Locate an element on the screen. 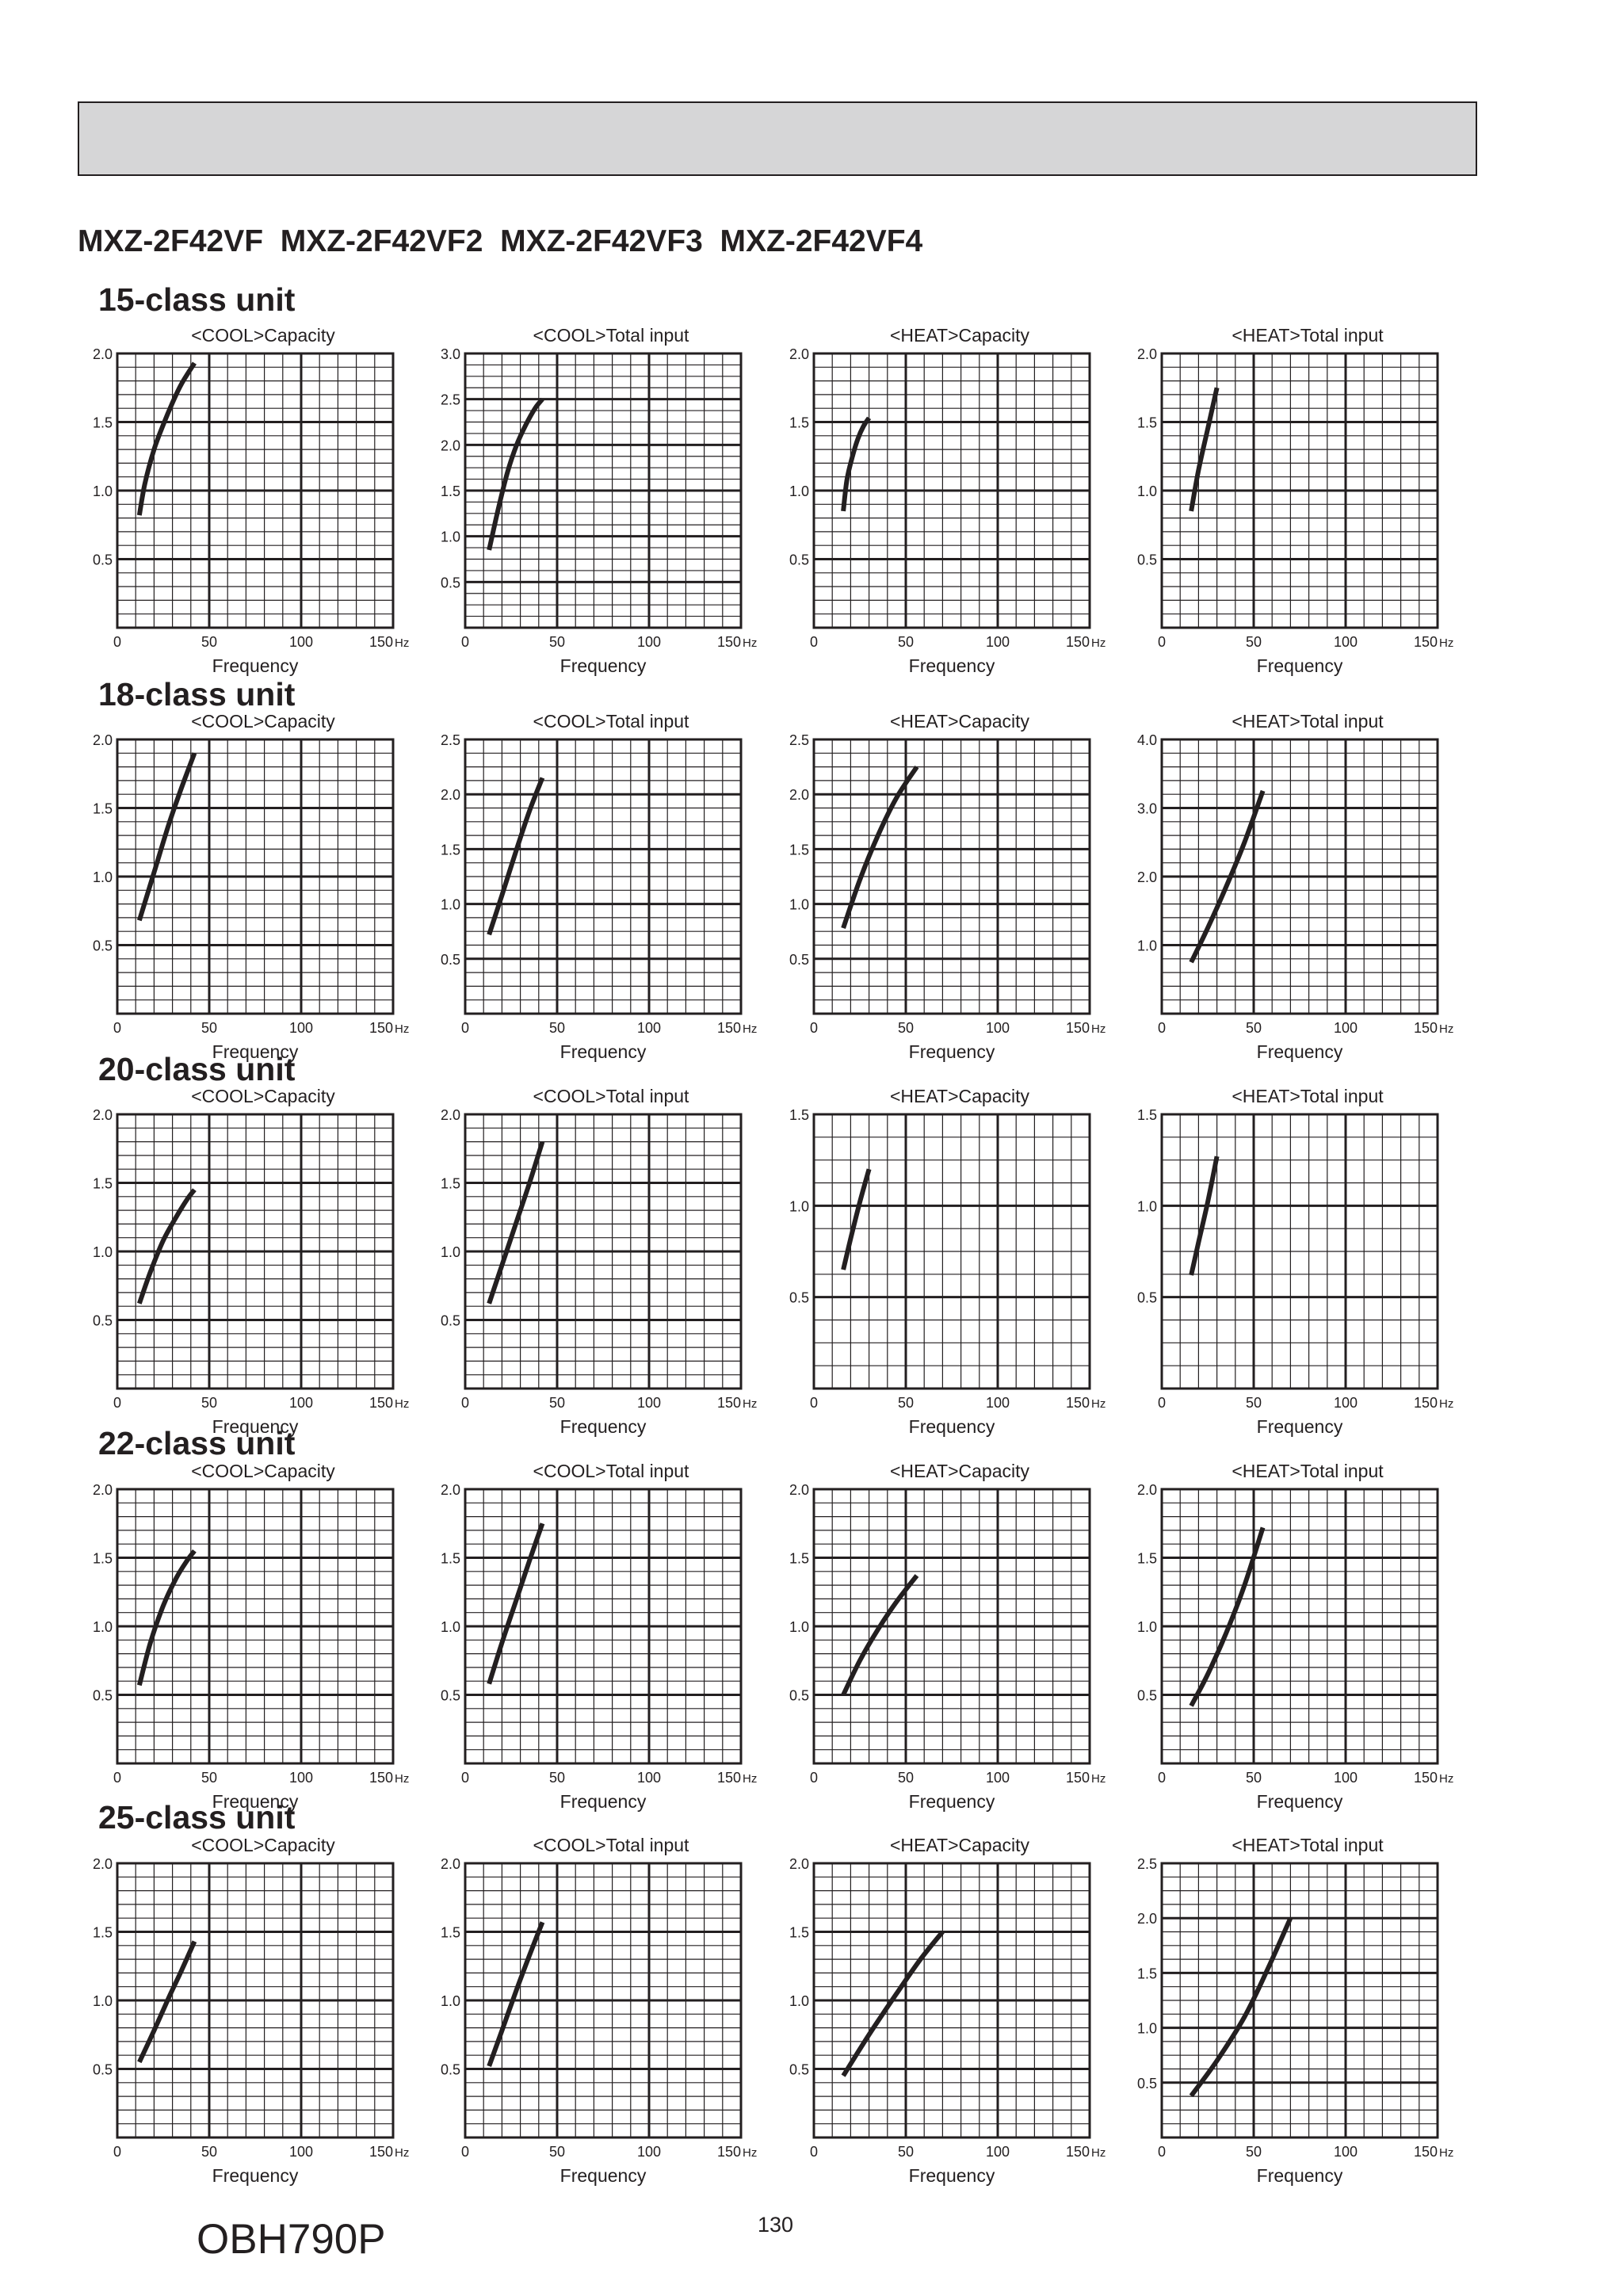  chart-plot: 1.0 2.0 3.0 4.0 0 50 100 150 Hz Frequency is located at coordinates (1295, 897).